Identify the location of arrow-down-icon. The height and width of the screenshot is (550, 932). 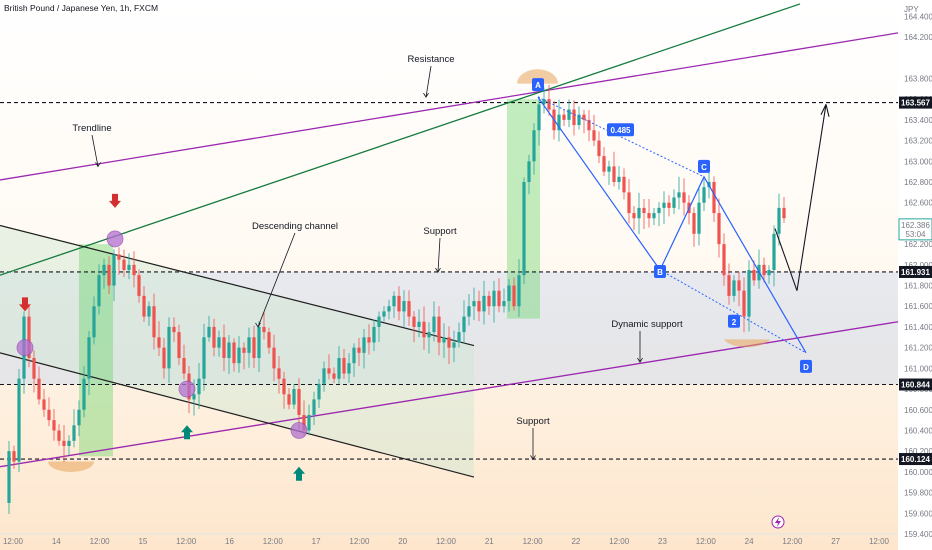
(115, 200).